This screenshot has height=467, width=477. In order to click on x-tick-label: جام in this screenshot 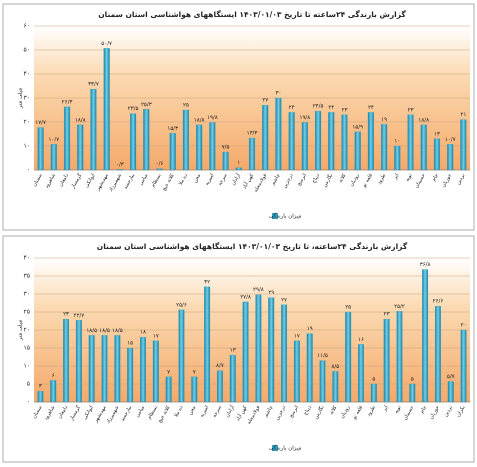, I will do `click(435, 178)`.